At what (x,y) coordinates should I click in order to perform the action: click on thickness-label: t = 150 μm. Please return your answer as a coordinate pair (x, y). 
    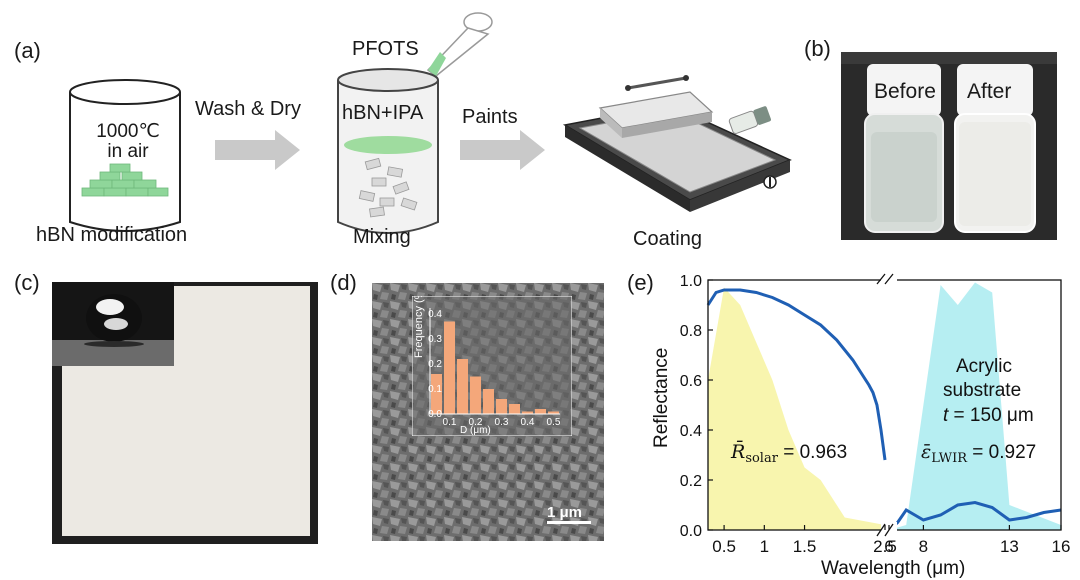
    Looking at the image, I should click on (988, 415).